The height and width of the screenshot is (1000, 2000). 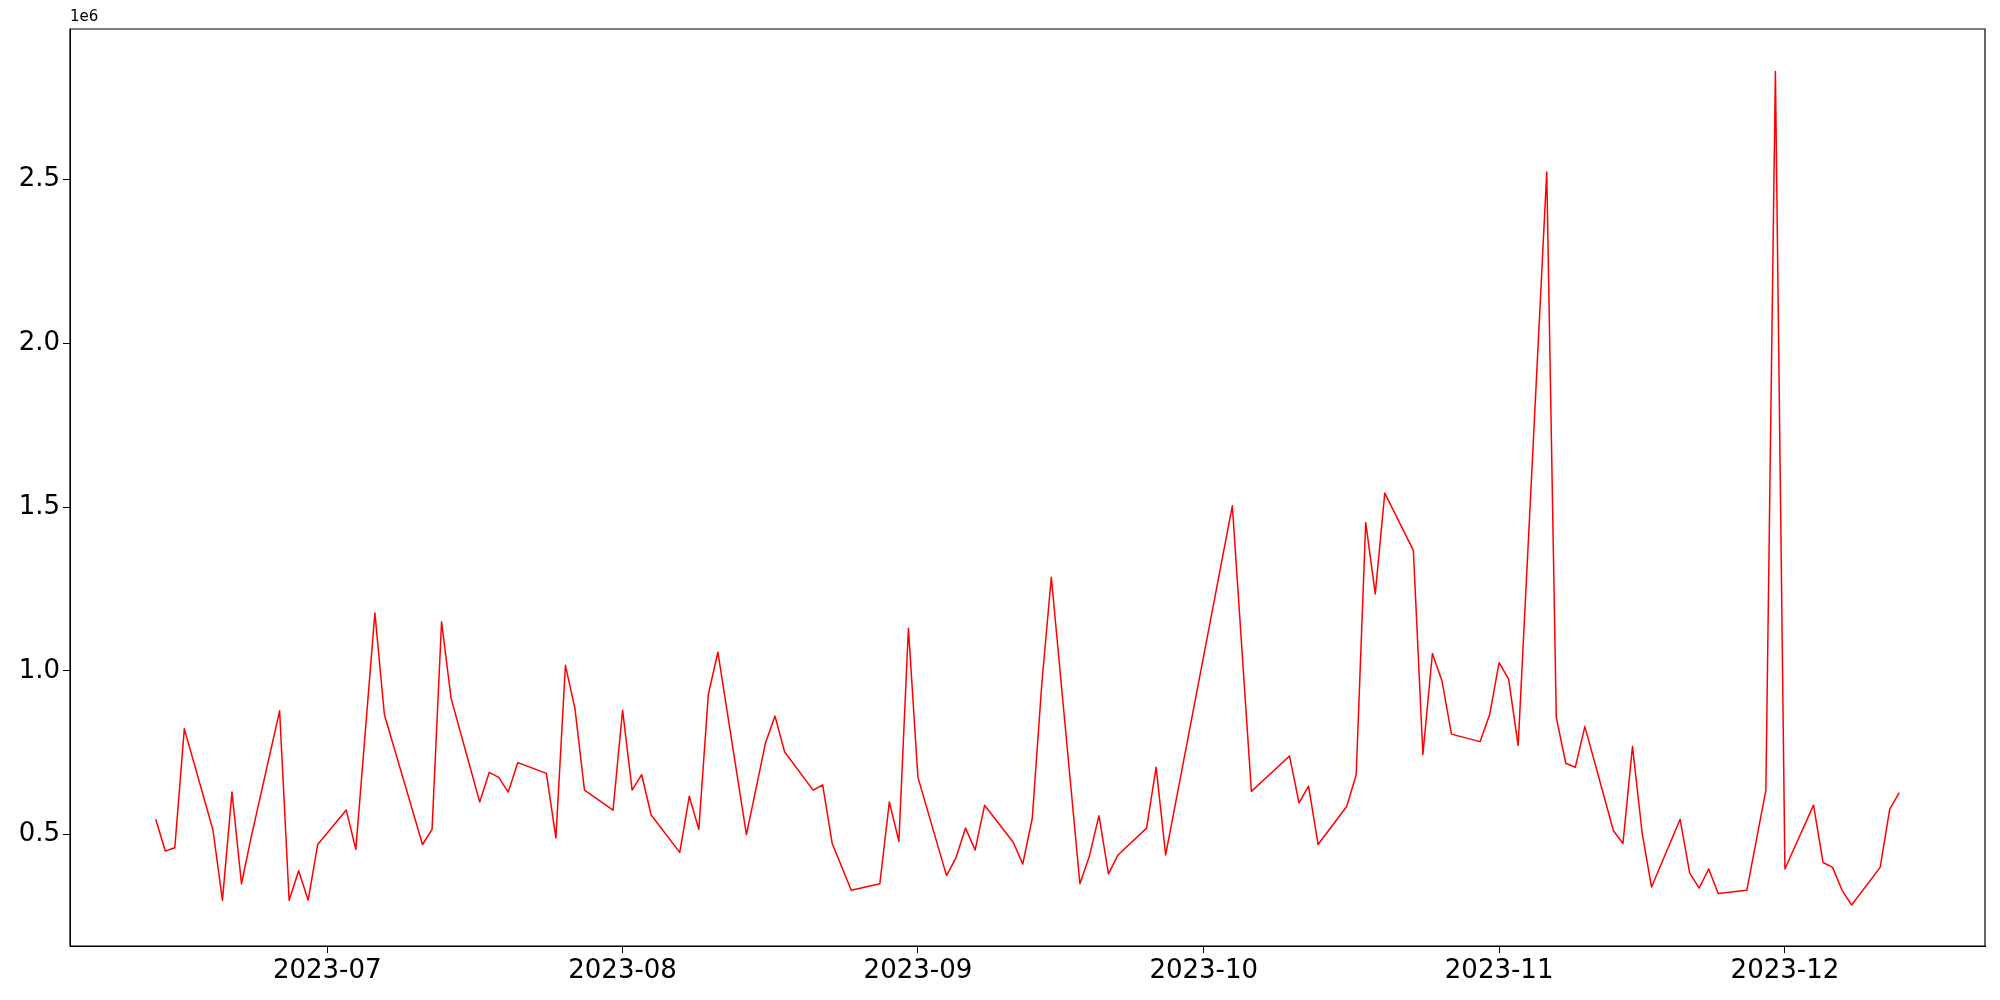 What do you see at coordinates (39, 668) in the screenshot?
I see `y-tick-label: 1.0` at bounding box center [39, 668].